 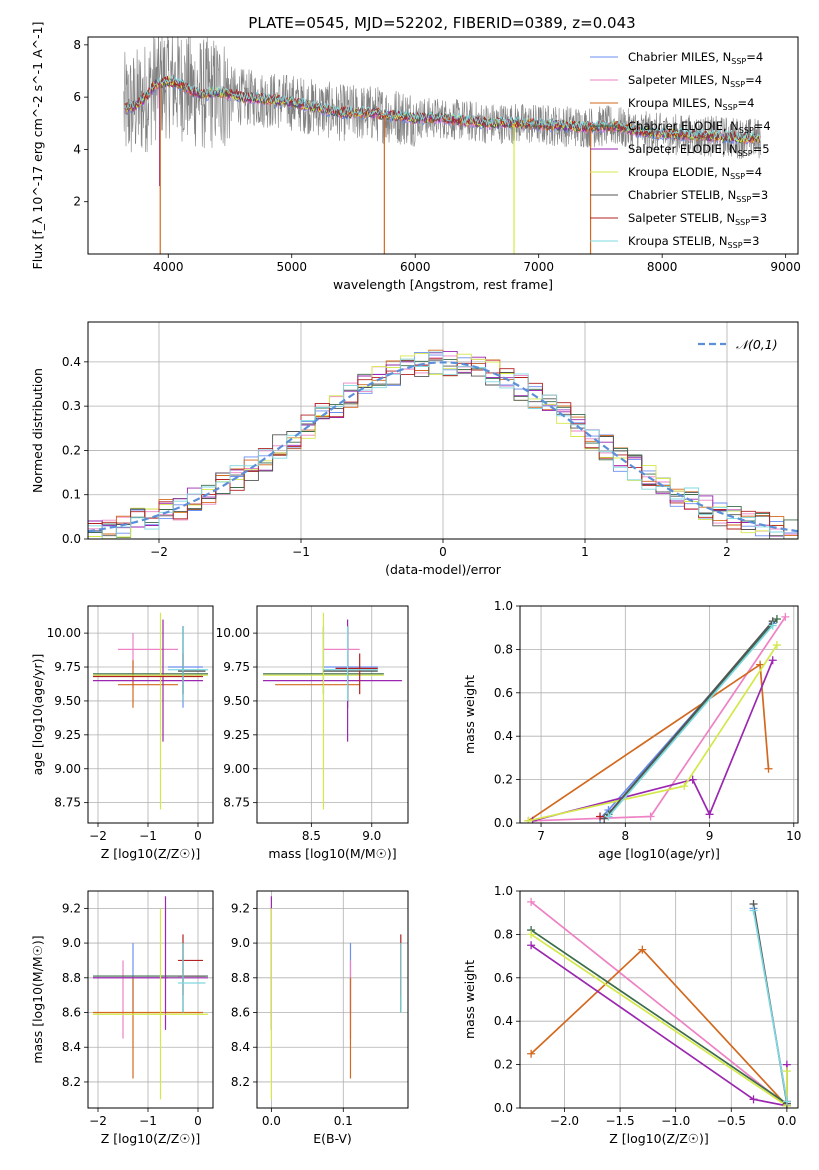 I want to click on legend-label: Kroupa STELIB, NSSP=3, so click(x=693, y=242).